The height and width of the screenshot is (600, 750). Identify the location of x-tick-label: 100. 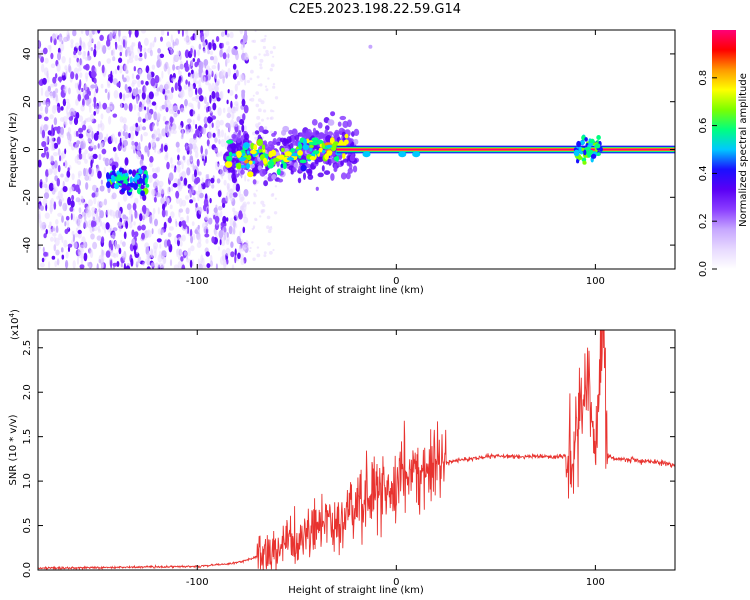
(595, 281).